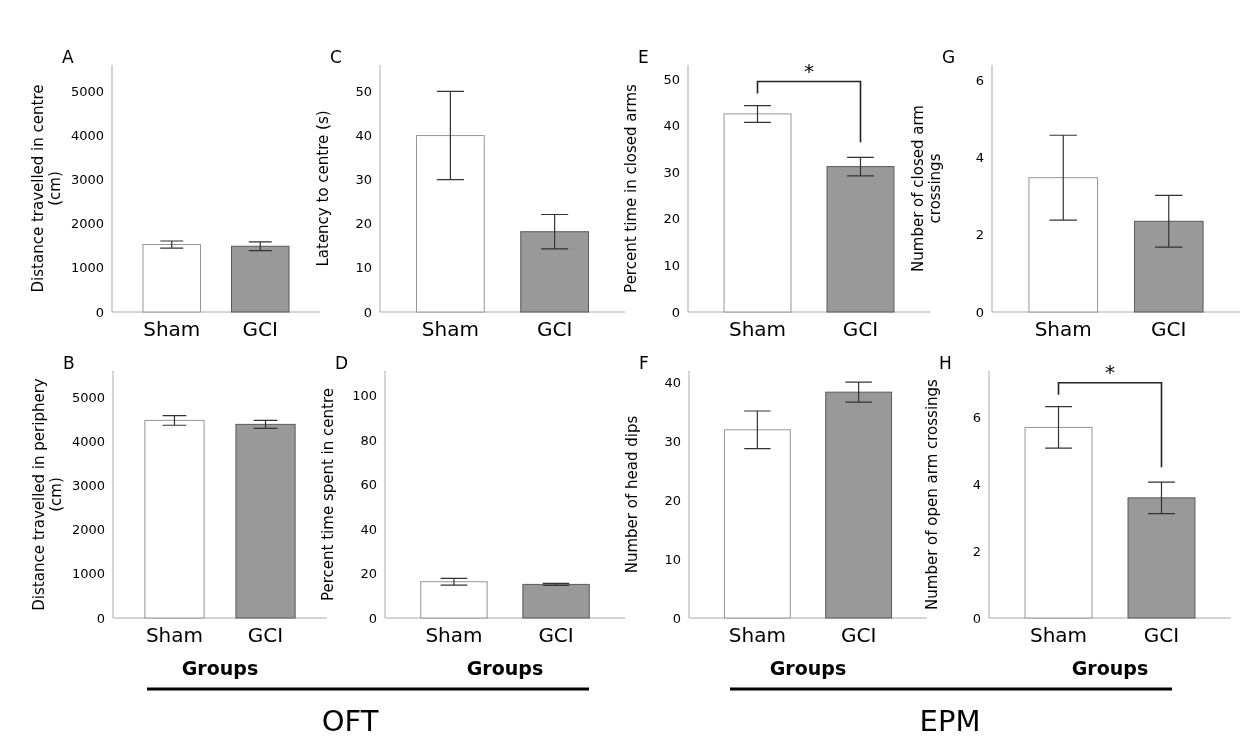  Describe the element at coordinates (926, 188) in the screenshot. I see `y-axis-title: Number of closed arm crossings` at that location.